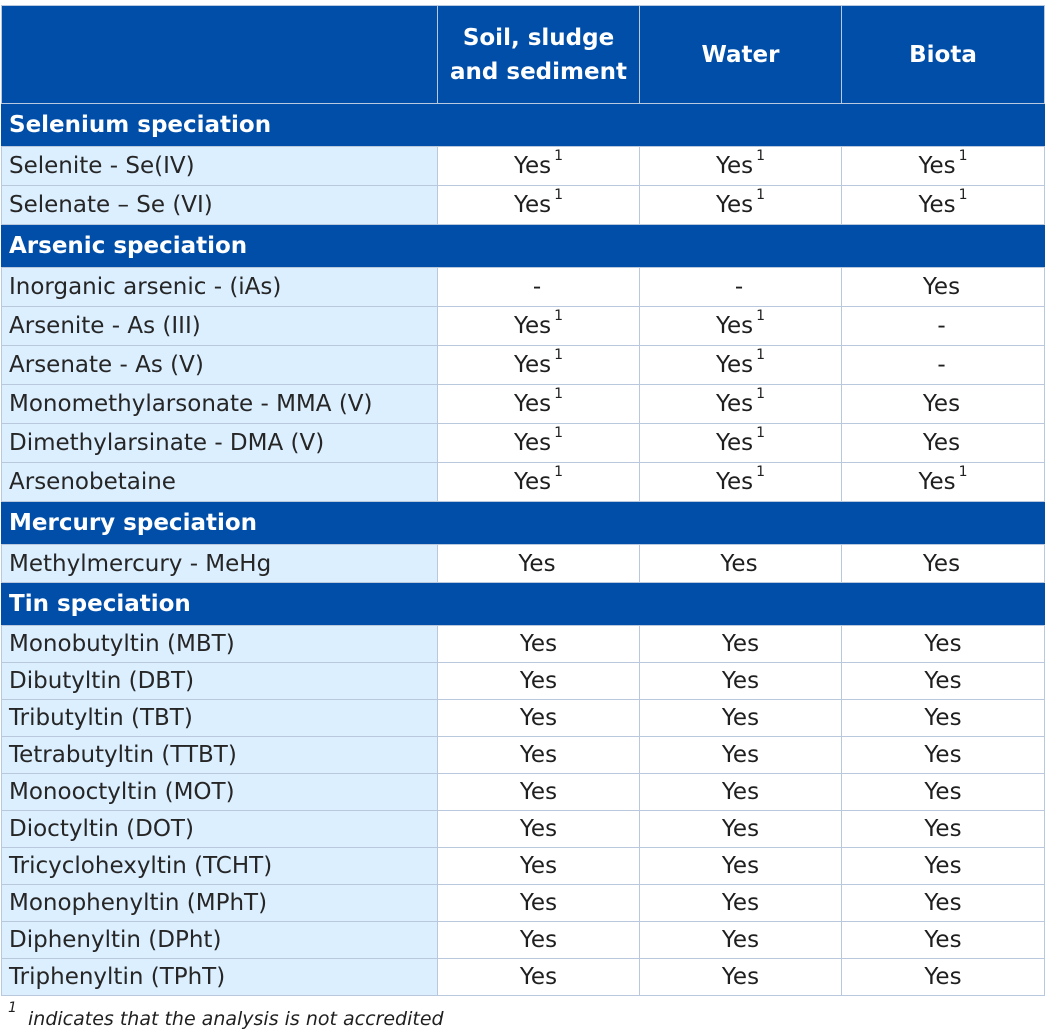 The height and width of the screenshot is (1031, 1047). Describe the element at coordinates (523, 718) in the screenshot. I see `table-row: Tributyltin (TBT) Yes Yes Yes` at that location.